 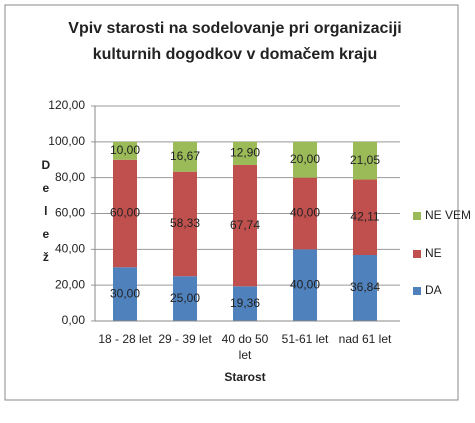 I want to click on x-tick-label: 18 - 28 let, so click(x=125, y=339).